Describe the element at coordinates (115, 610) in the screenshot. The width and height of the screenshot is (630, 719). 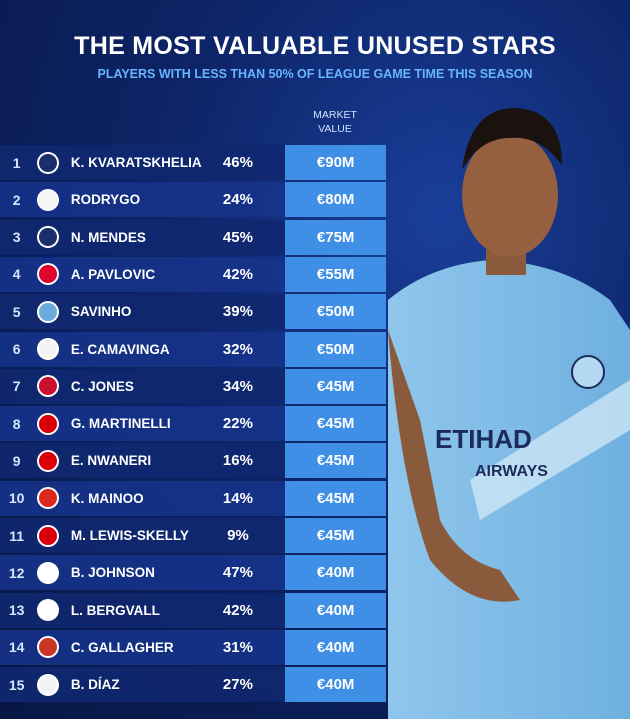
I see `player-name: L. BERGVALL` at that location.